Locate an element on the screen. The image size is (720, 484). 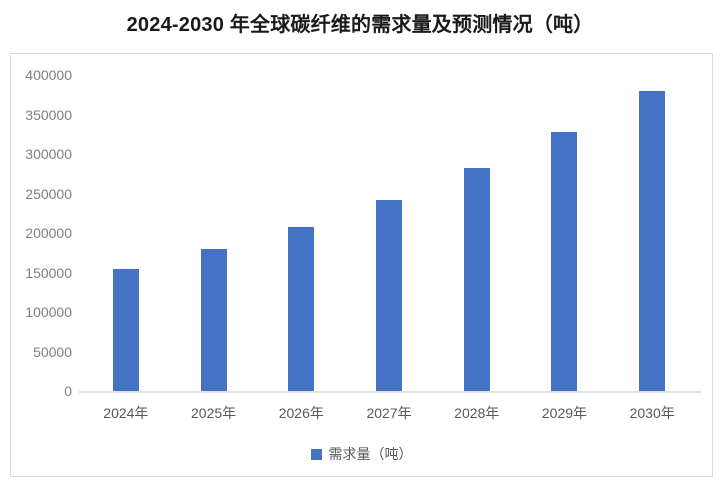
y-tick-label: 250000 is located at coordinates (48, 193).